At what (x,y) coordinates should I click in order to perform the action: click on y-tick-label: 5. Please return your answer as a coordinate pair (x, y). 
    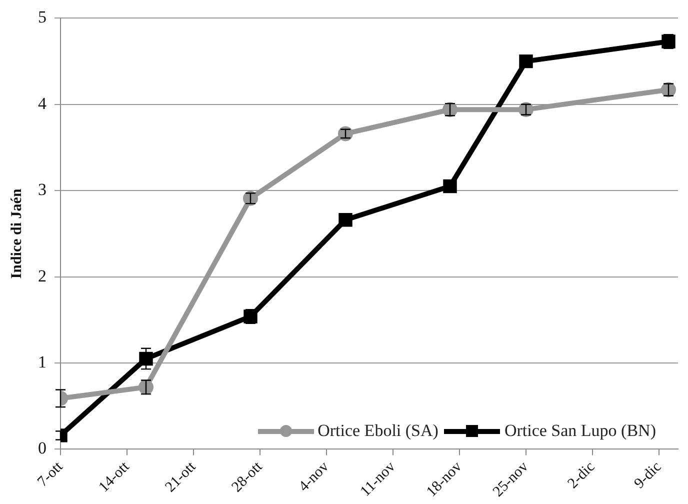
    Looking at the image, I should click on (42, 17).